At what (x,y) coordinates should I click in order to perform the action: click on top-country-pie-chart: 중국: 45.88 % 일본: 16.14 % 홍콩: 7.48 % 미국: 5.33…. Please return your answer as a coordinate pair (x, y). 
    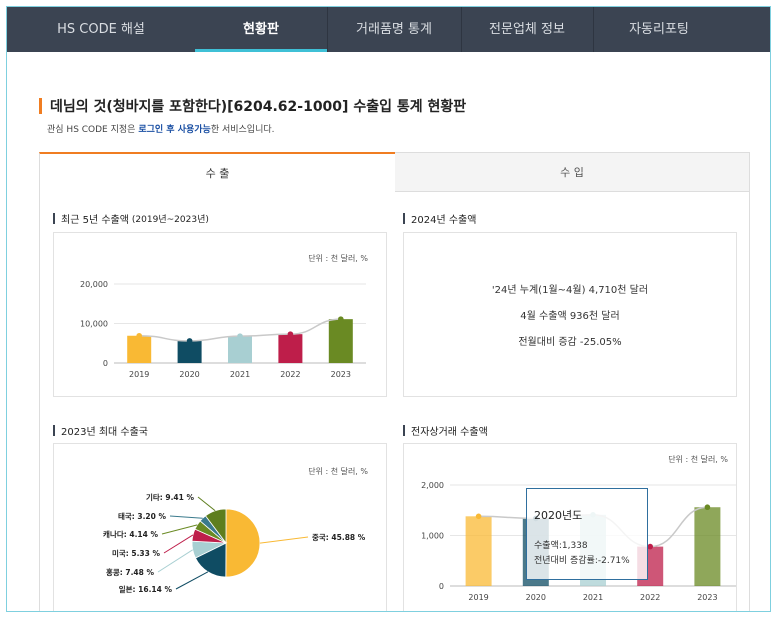
    Looking at the image, I should click on (234, 543).